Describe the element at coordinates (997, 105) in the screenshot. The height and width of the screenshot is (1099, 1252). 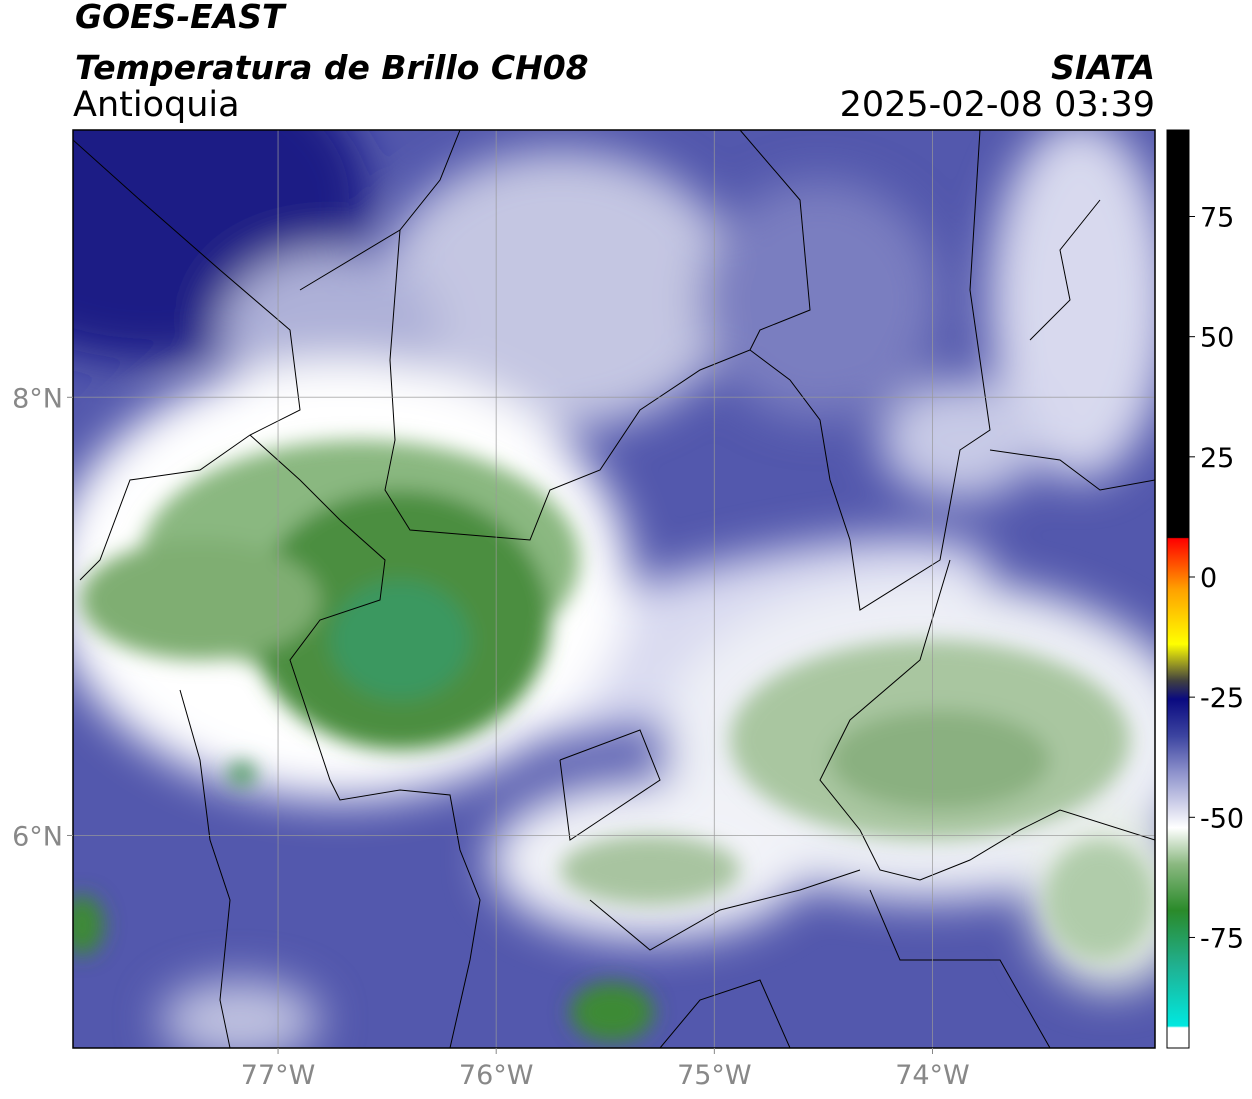
I see `datetime: 2025-02-08 03:39` at that location.